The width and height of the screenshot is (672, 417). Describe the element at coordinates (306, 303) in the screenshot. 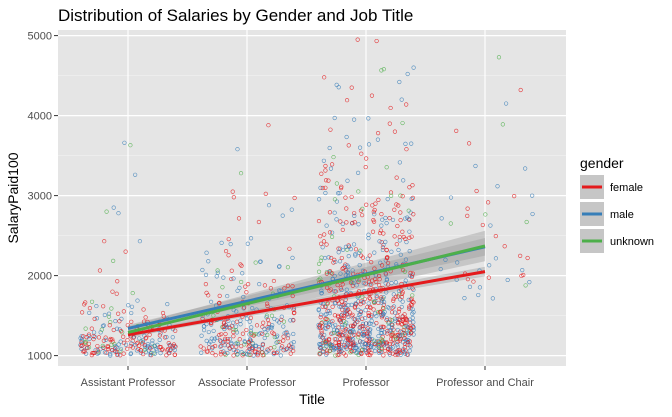

I see `trend-line` at that location.